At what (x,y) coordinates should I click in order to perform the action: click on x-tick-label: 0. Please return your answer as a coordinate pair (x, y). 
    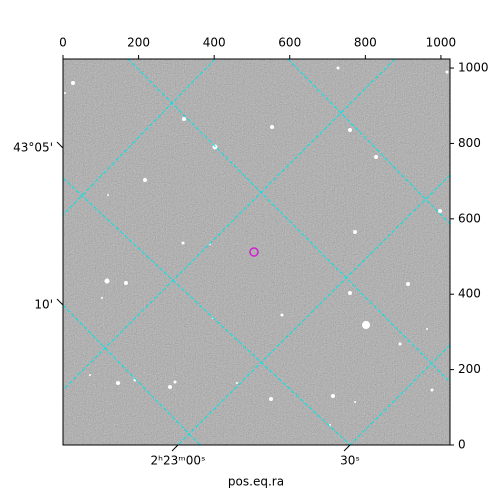
    Looking at the image, I should click on (63, 43).